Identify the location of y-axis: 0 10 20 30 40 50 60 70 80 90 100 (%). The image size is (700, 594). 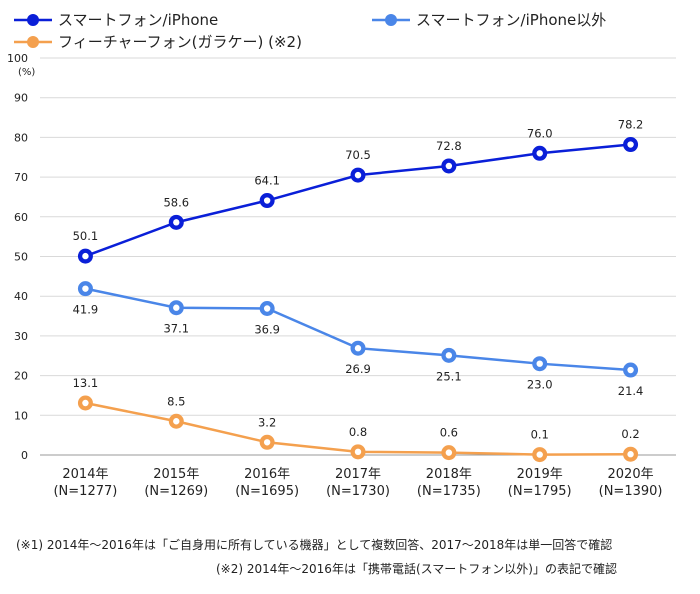
(21, 257).